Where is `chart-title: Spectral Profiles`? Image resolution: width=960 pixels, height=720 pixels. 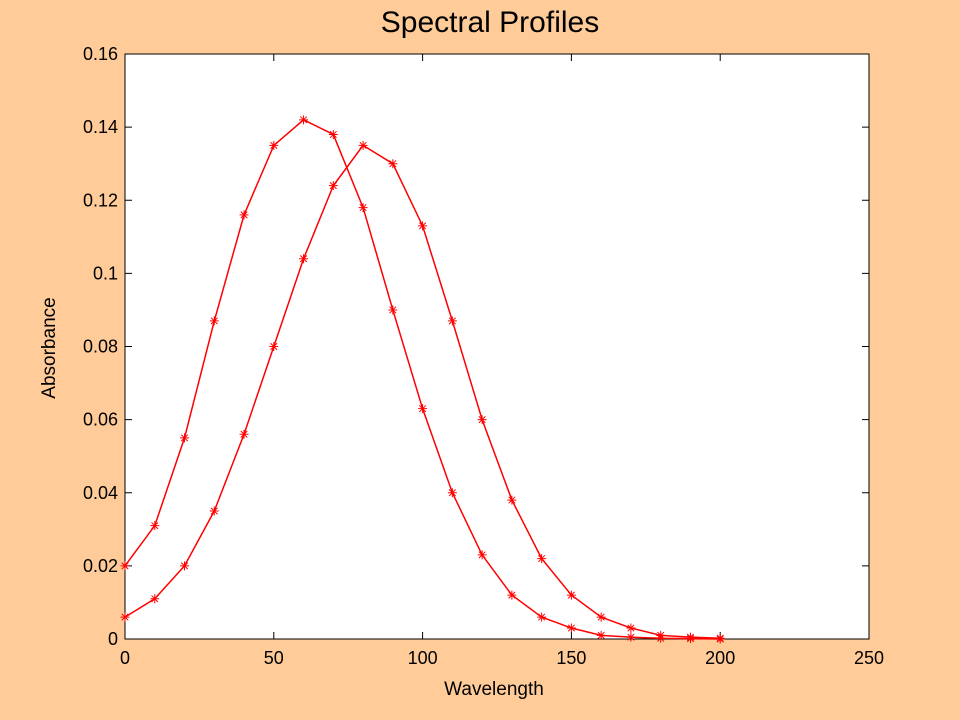 chart-title: Spectral Profiles is located at coordinates (490, 22).